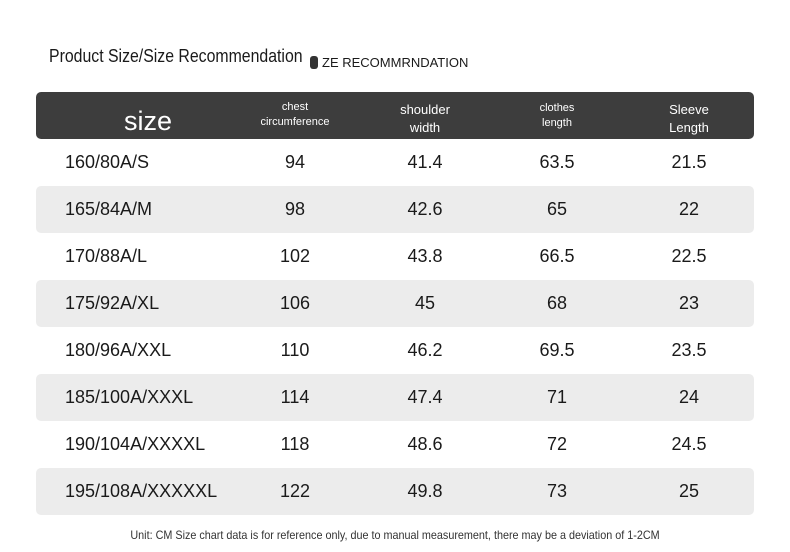 This screenshot has height=552, width=790. Describe the element at coordinates (425, 256) in the screenshot. I see `table-cell: 43.8` at that location.